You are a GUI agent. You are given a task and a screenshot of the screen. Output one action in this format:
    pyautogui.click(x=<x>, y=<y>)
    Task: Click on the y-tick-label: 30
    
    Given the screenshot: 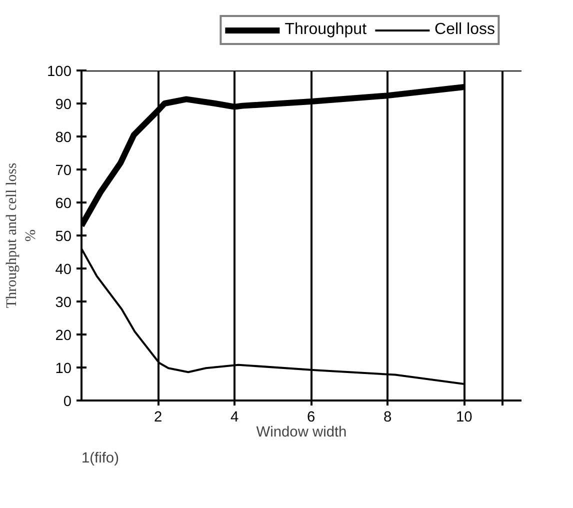 What is the action you would take?
    pyautogui.click(x=63, y=303)
    